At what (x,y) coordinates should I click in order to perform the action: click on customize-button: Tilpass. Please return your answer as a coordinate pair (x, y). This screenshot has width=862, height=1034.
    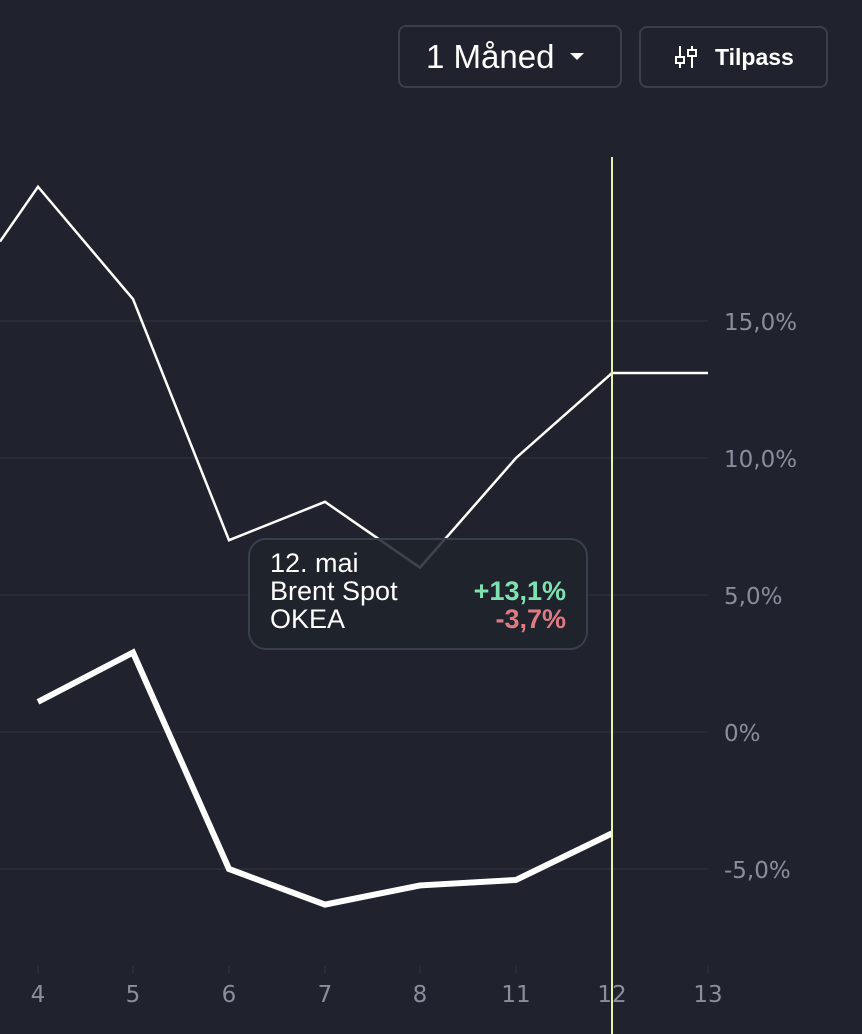
    Looking at the image, I should click on (733, 57).